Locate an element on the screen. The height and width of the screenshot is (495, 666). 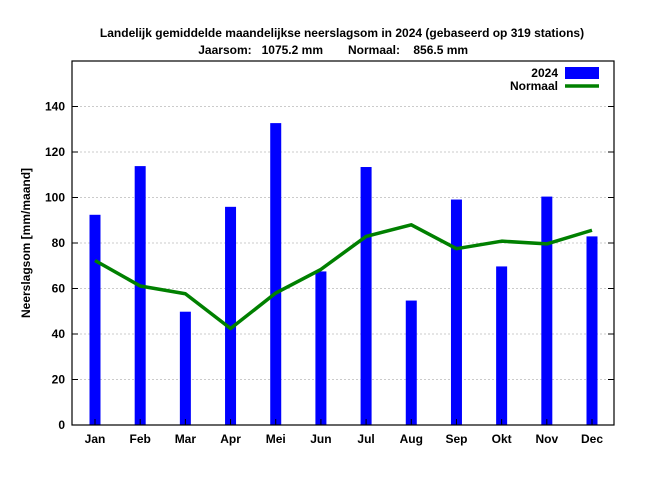
subtitle-annual-sum: Jaarsom: 1075.2 mm is located at coordinates (260, 50).